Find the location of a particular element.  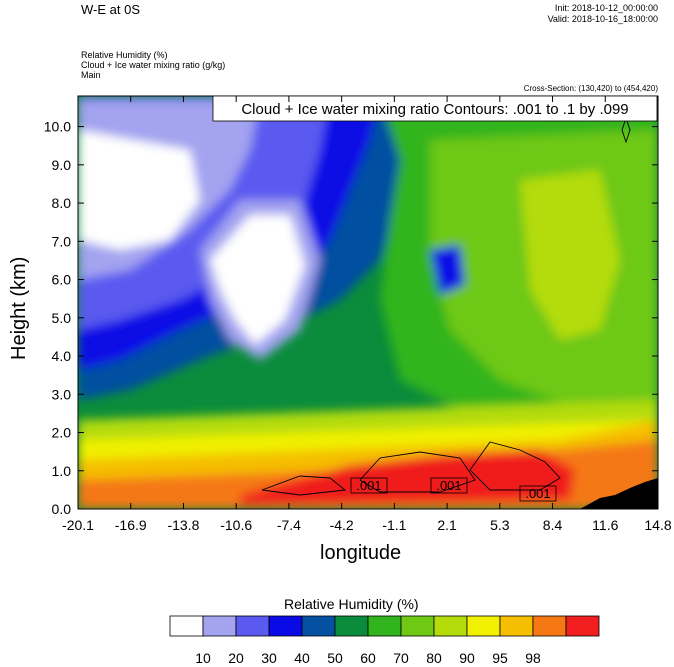

field-cloud: Cloud + Ice water mixing ratio (g/kg) is located at coordinates (153, 65).